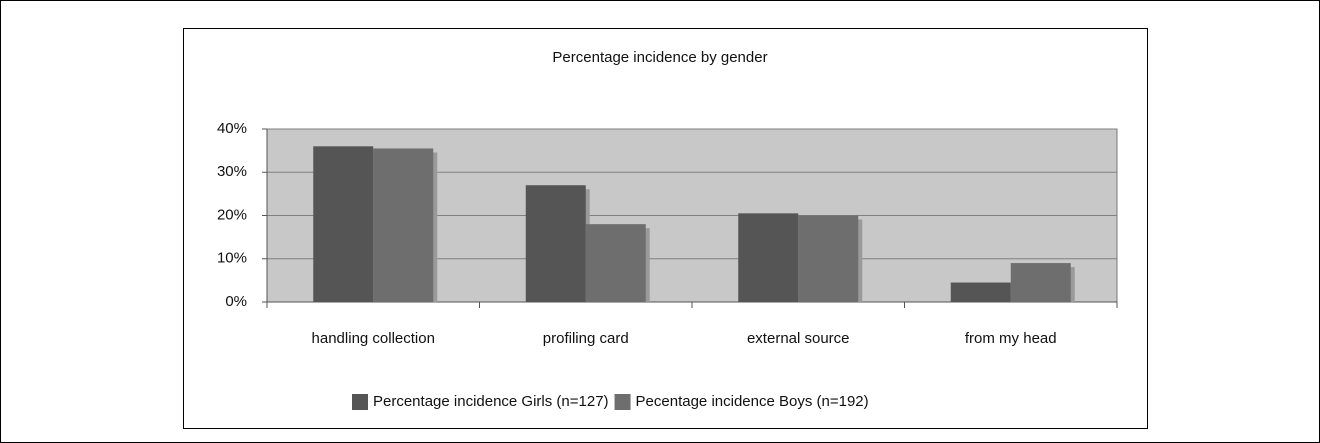 The image size is (1320, 443). Describe the element at coordinates (232, 171) in the screenshot. I see `y-tick-label: 30%` at that location.